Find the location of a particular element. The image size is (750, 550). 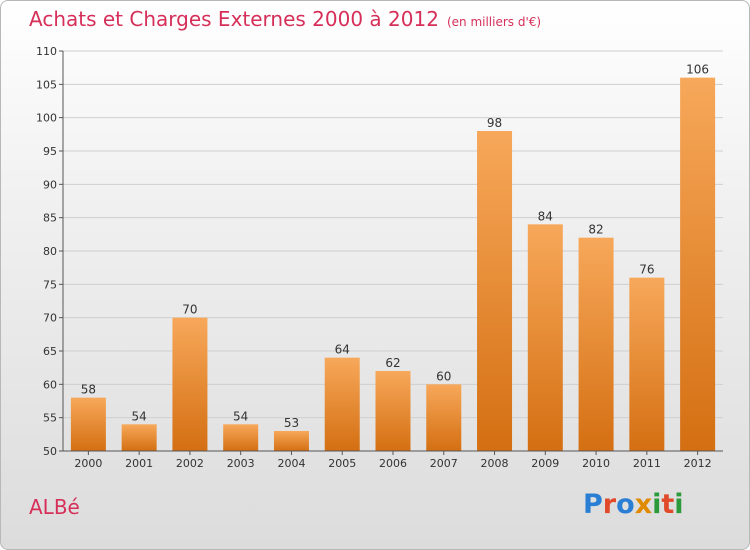

y-tick-label: 70 is located at coordinates (50, 318).